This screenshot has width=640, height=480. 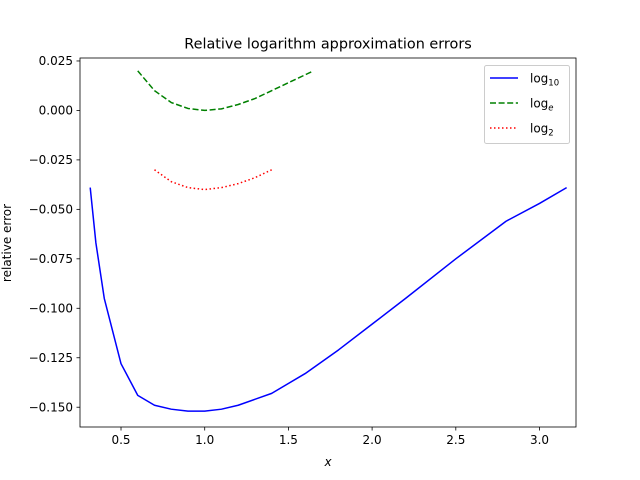 What do you see at coordinates (372, 440) in the screenshot?
I see `x-tick-label: 2.0` at bounding box center [372, 440].